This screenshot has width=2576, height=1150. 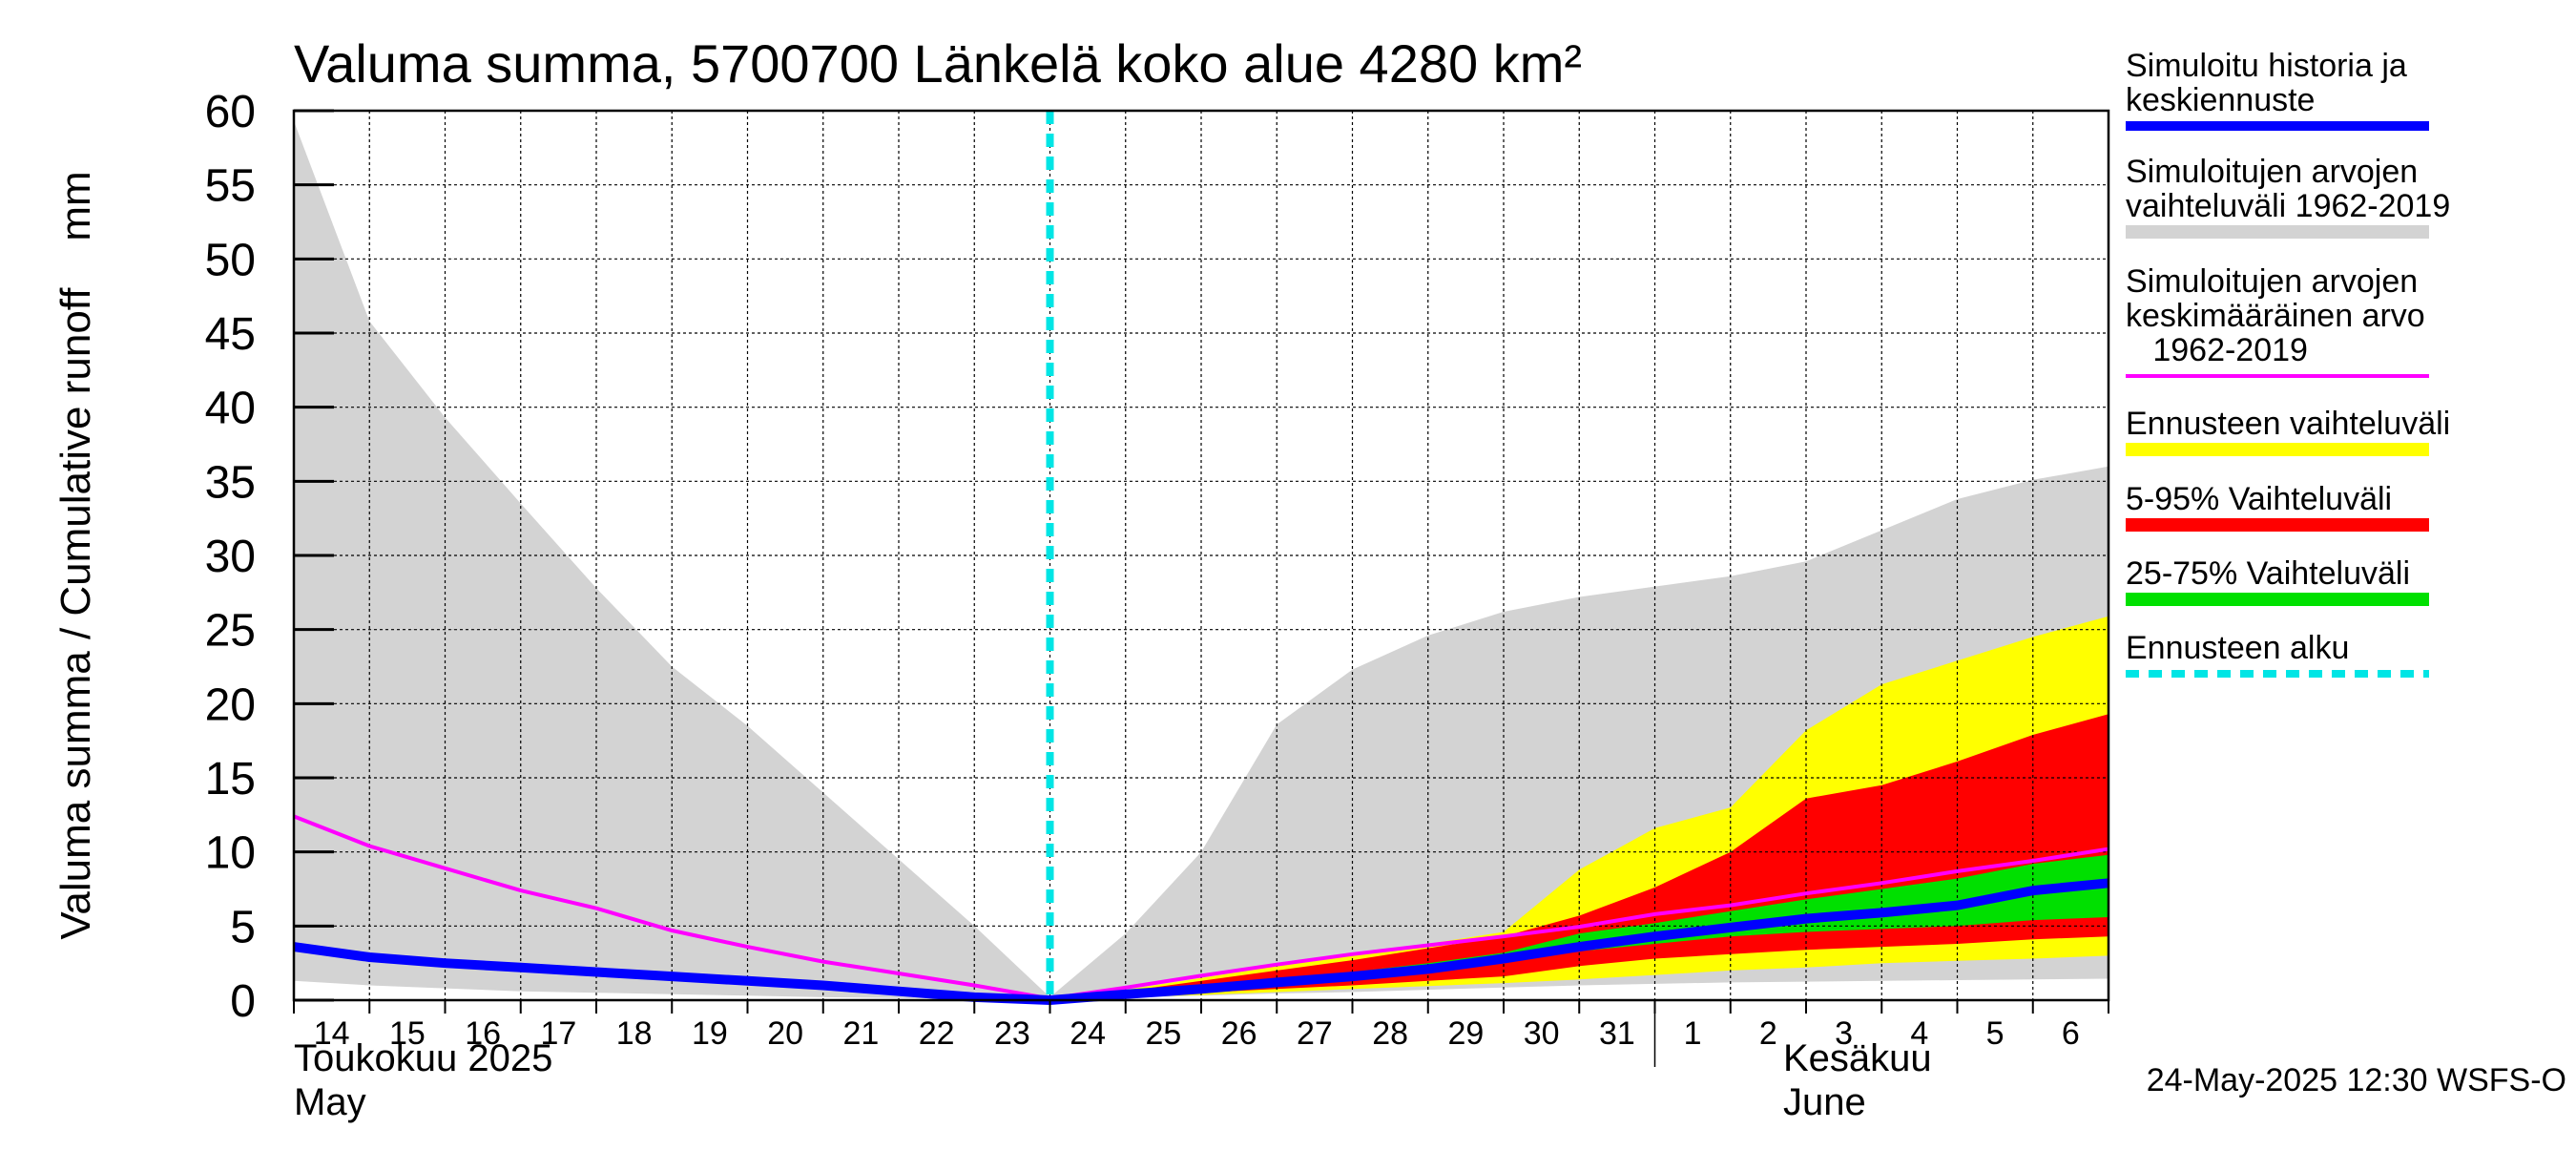 I want to click on month-label-en: May, so click(x=330, y=1102).